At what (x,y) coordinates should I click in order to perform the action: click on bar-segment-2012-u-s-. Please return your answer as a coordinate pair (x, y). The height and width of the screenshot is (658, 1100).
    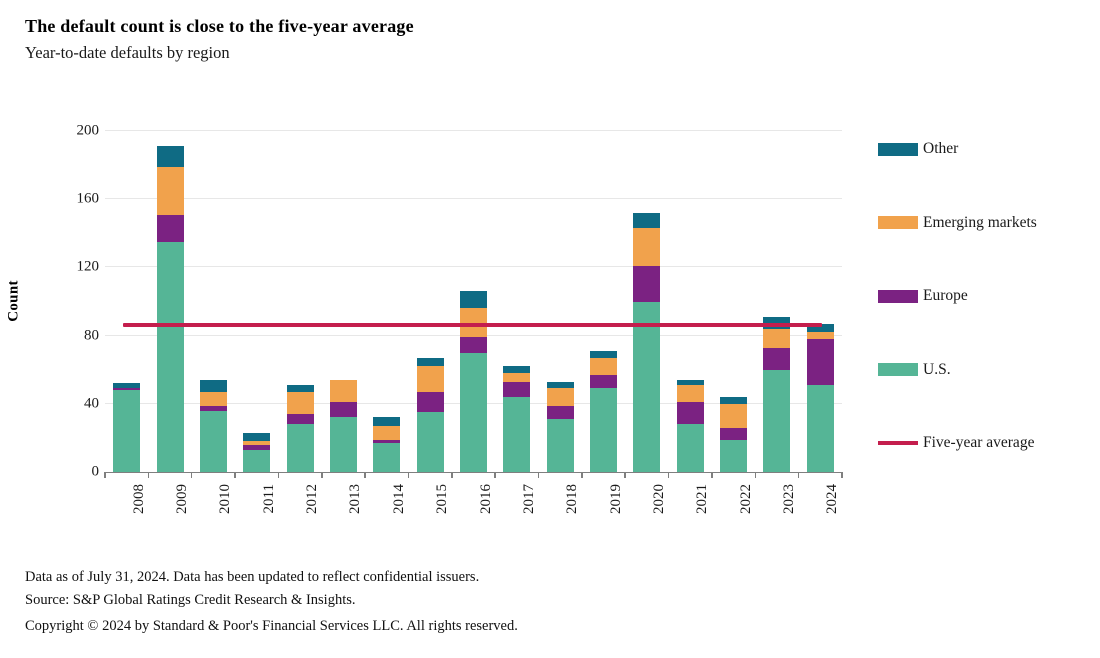
    Looking at the image, I should click on (300, 448).